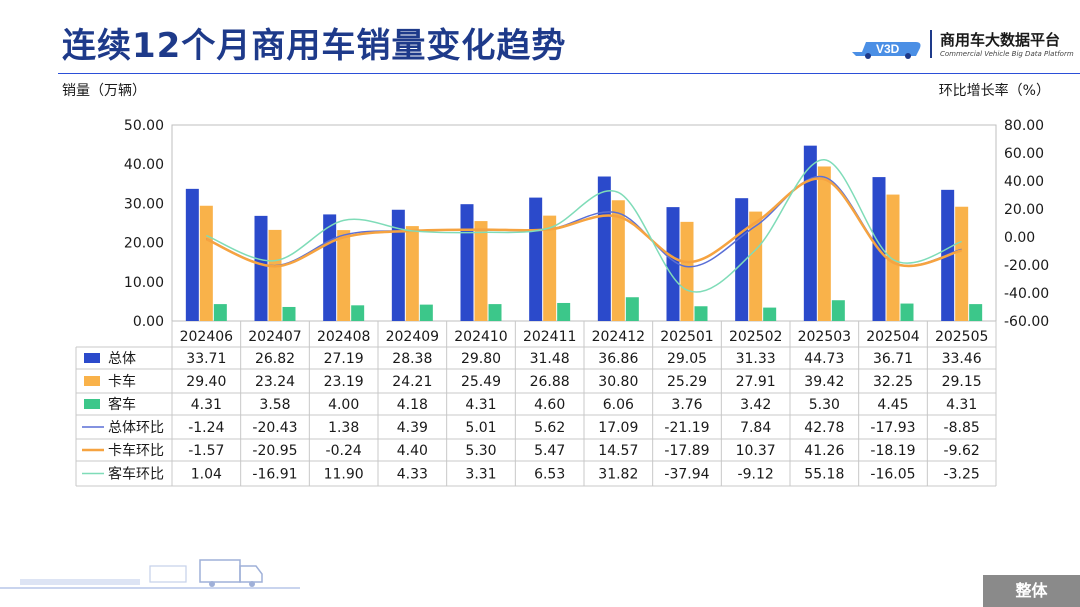 This screenshot has height=607, width=1080. Describe the element at coordinates (412, 337) in the screenshot. I see `category-label: 202409` at that location.